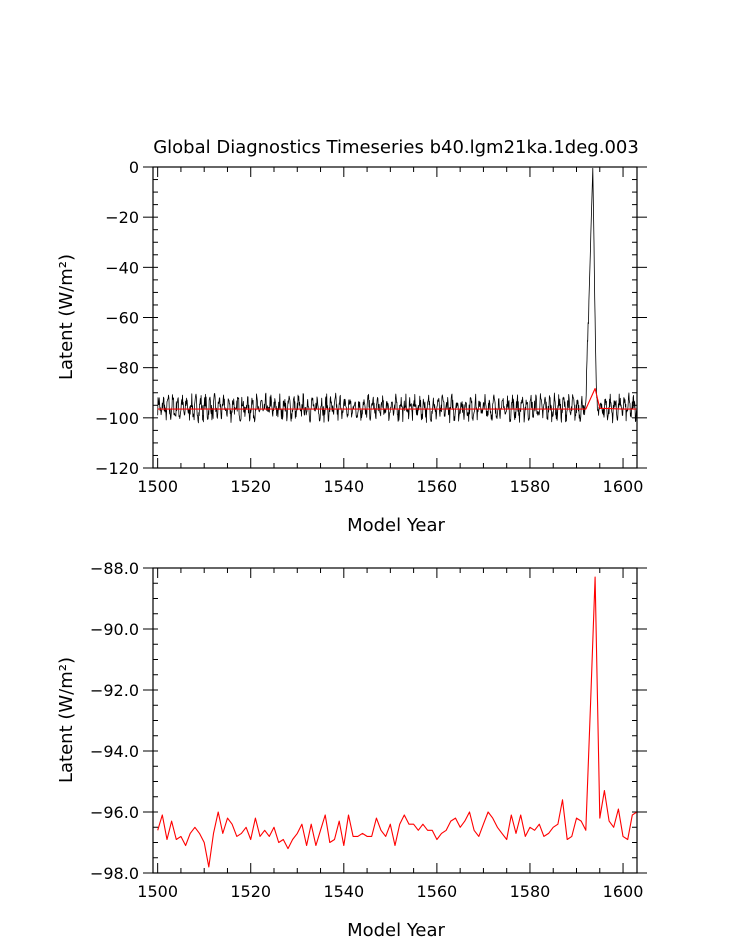  What do you see at coordinates (437, 891) in the screenshot?
I see `bottom-x-tick-label: 1560` at bounding box center [437, 891].